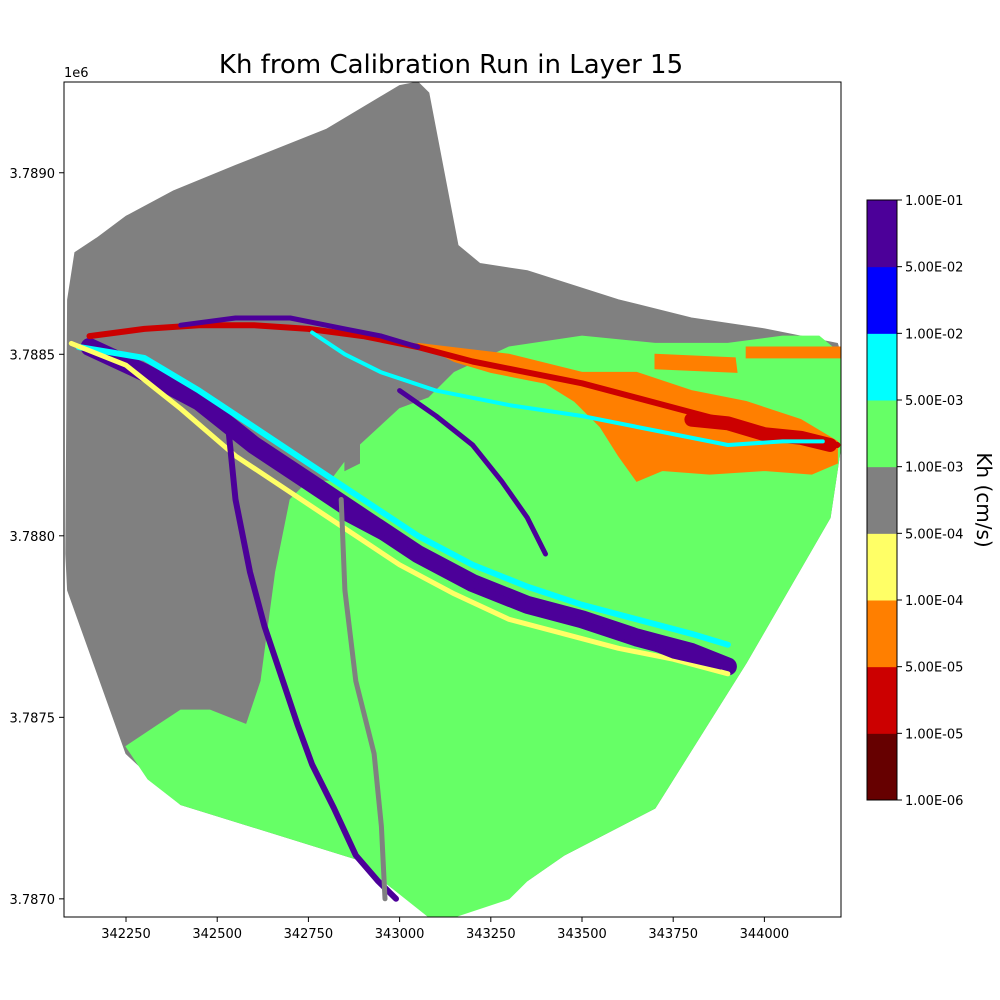 The image size is (1000, 1000). I want to click on colorbar-title: Kh (cm/s), so click(984, 499).